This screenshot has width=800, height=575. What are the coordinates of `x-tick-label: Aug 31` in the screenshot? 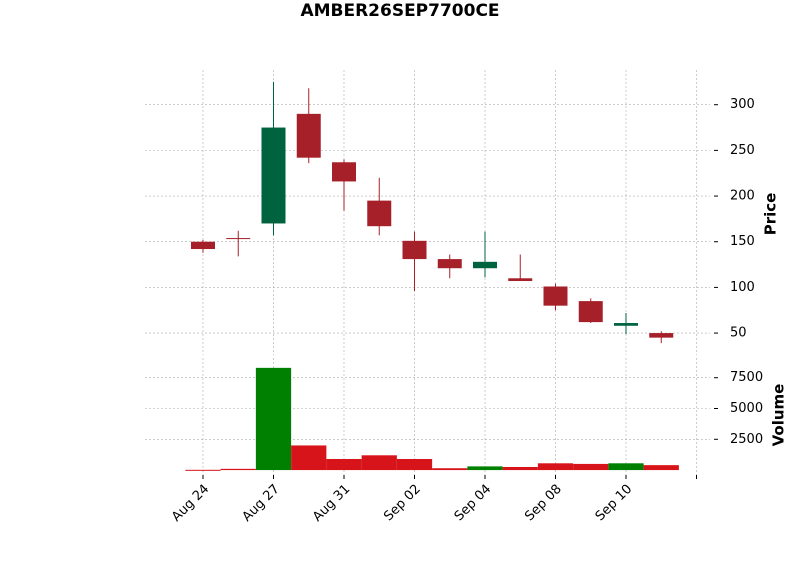 It's located at (331, 503).